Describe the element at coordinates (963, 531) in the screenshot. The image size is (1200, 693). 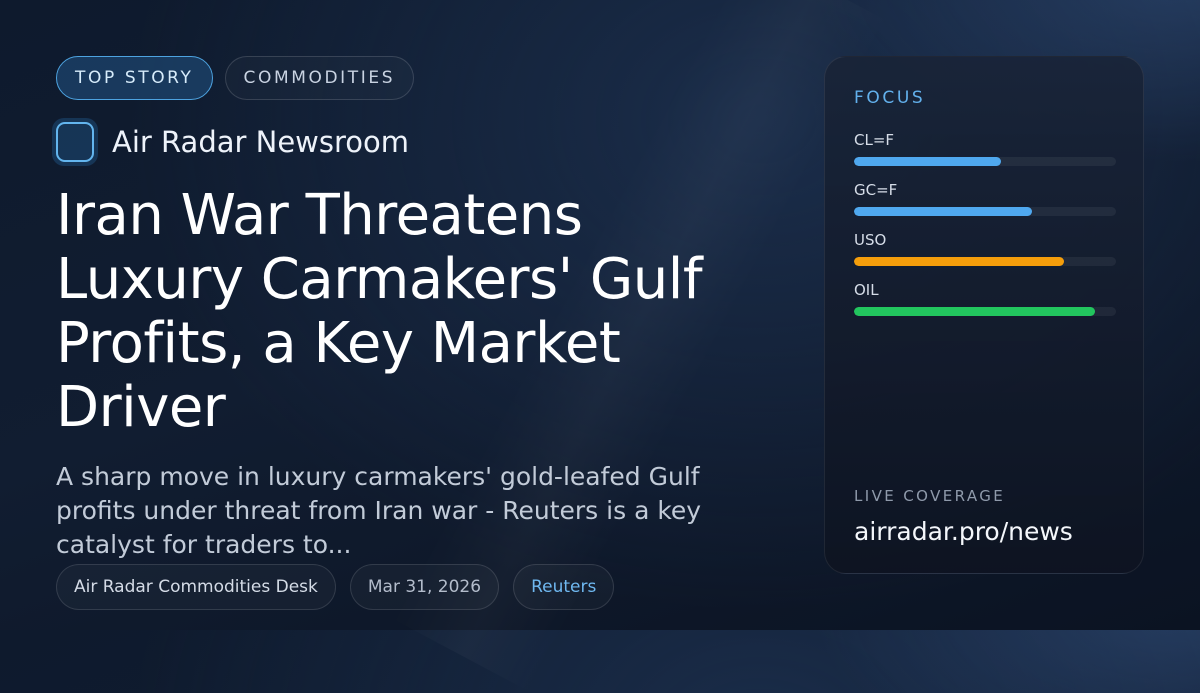
I see `live-coverage-link: airradar.pro/news` at that location.